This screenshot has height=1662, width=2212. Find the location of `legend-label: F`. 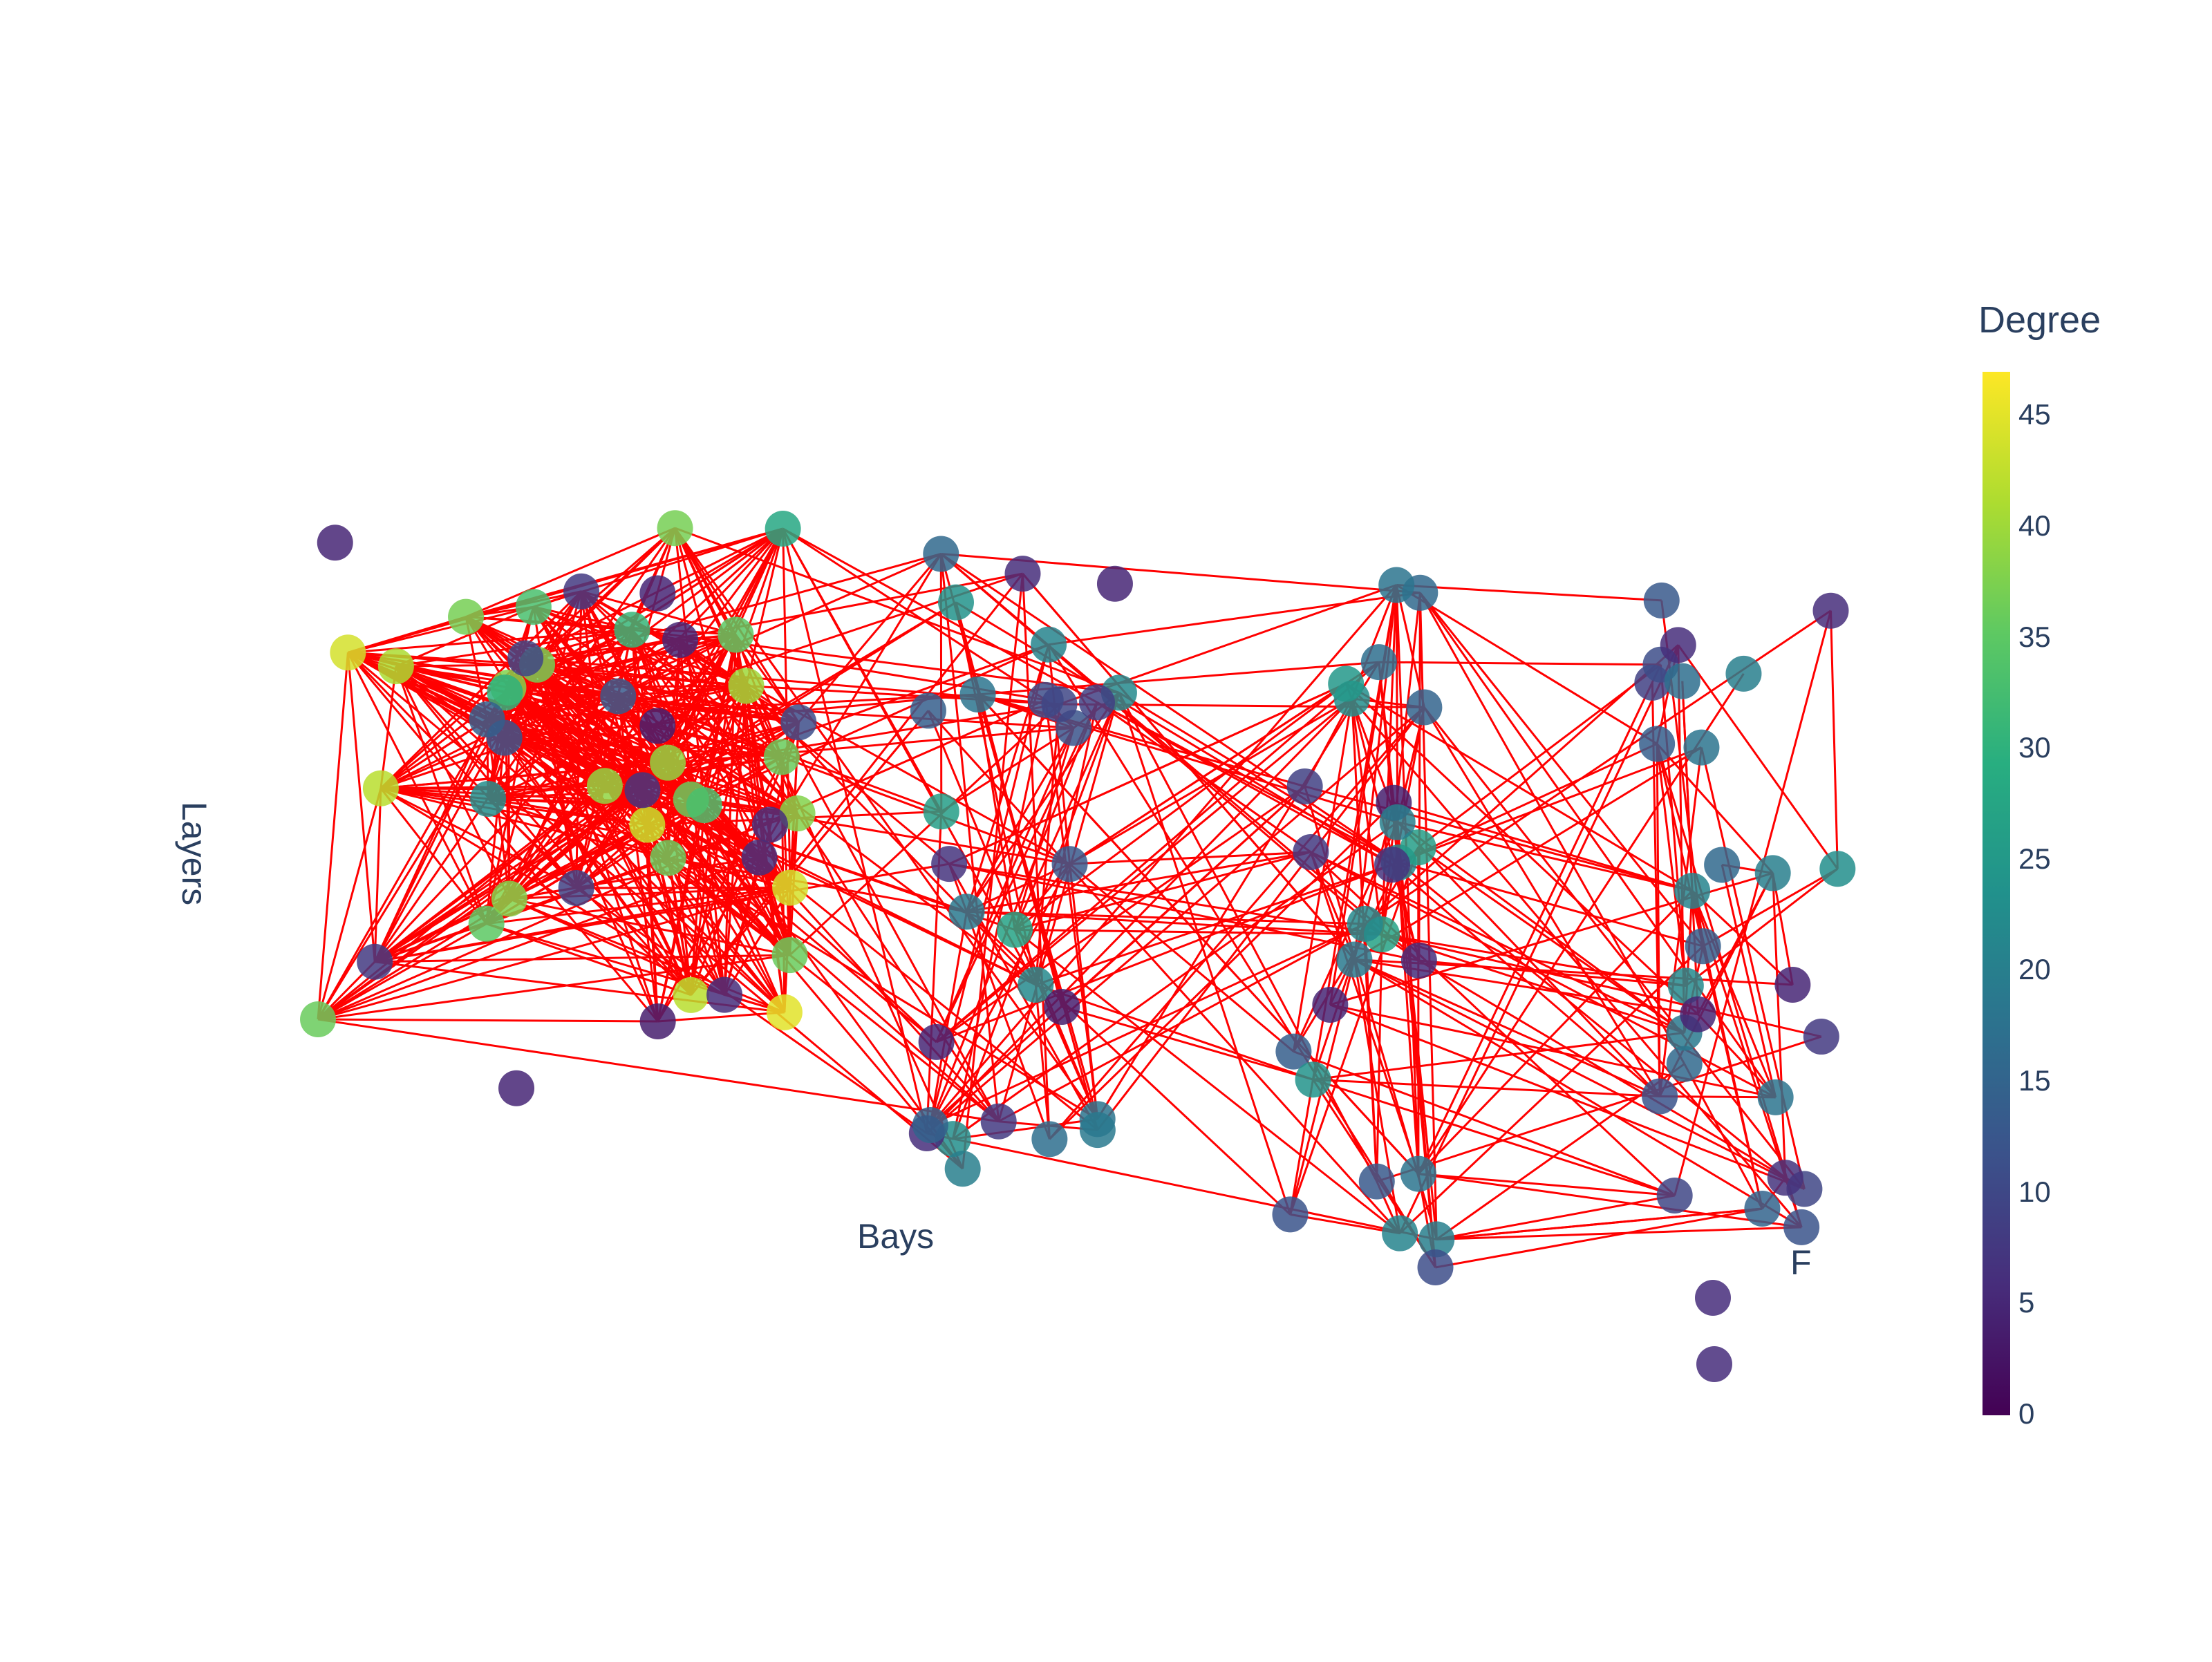

legend-label: F is located at coordinates (1801, 1263).